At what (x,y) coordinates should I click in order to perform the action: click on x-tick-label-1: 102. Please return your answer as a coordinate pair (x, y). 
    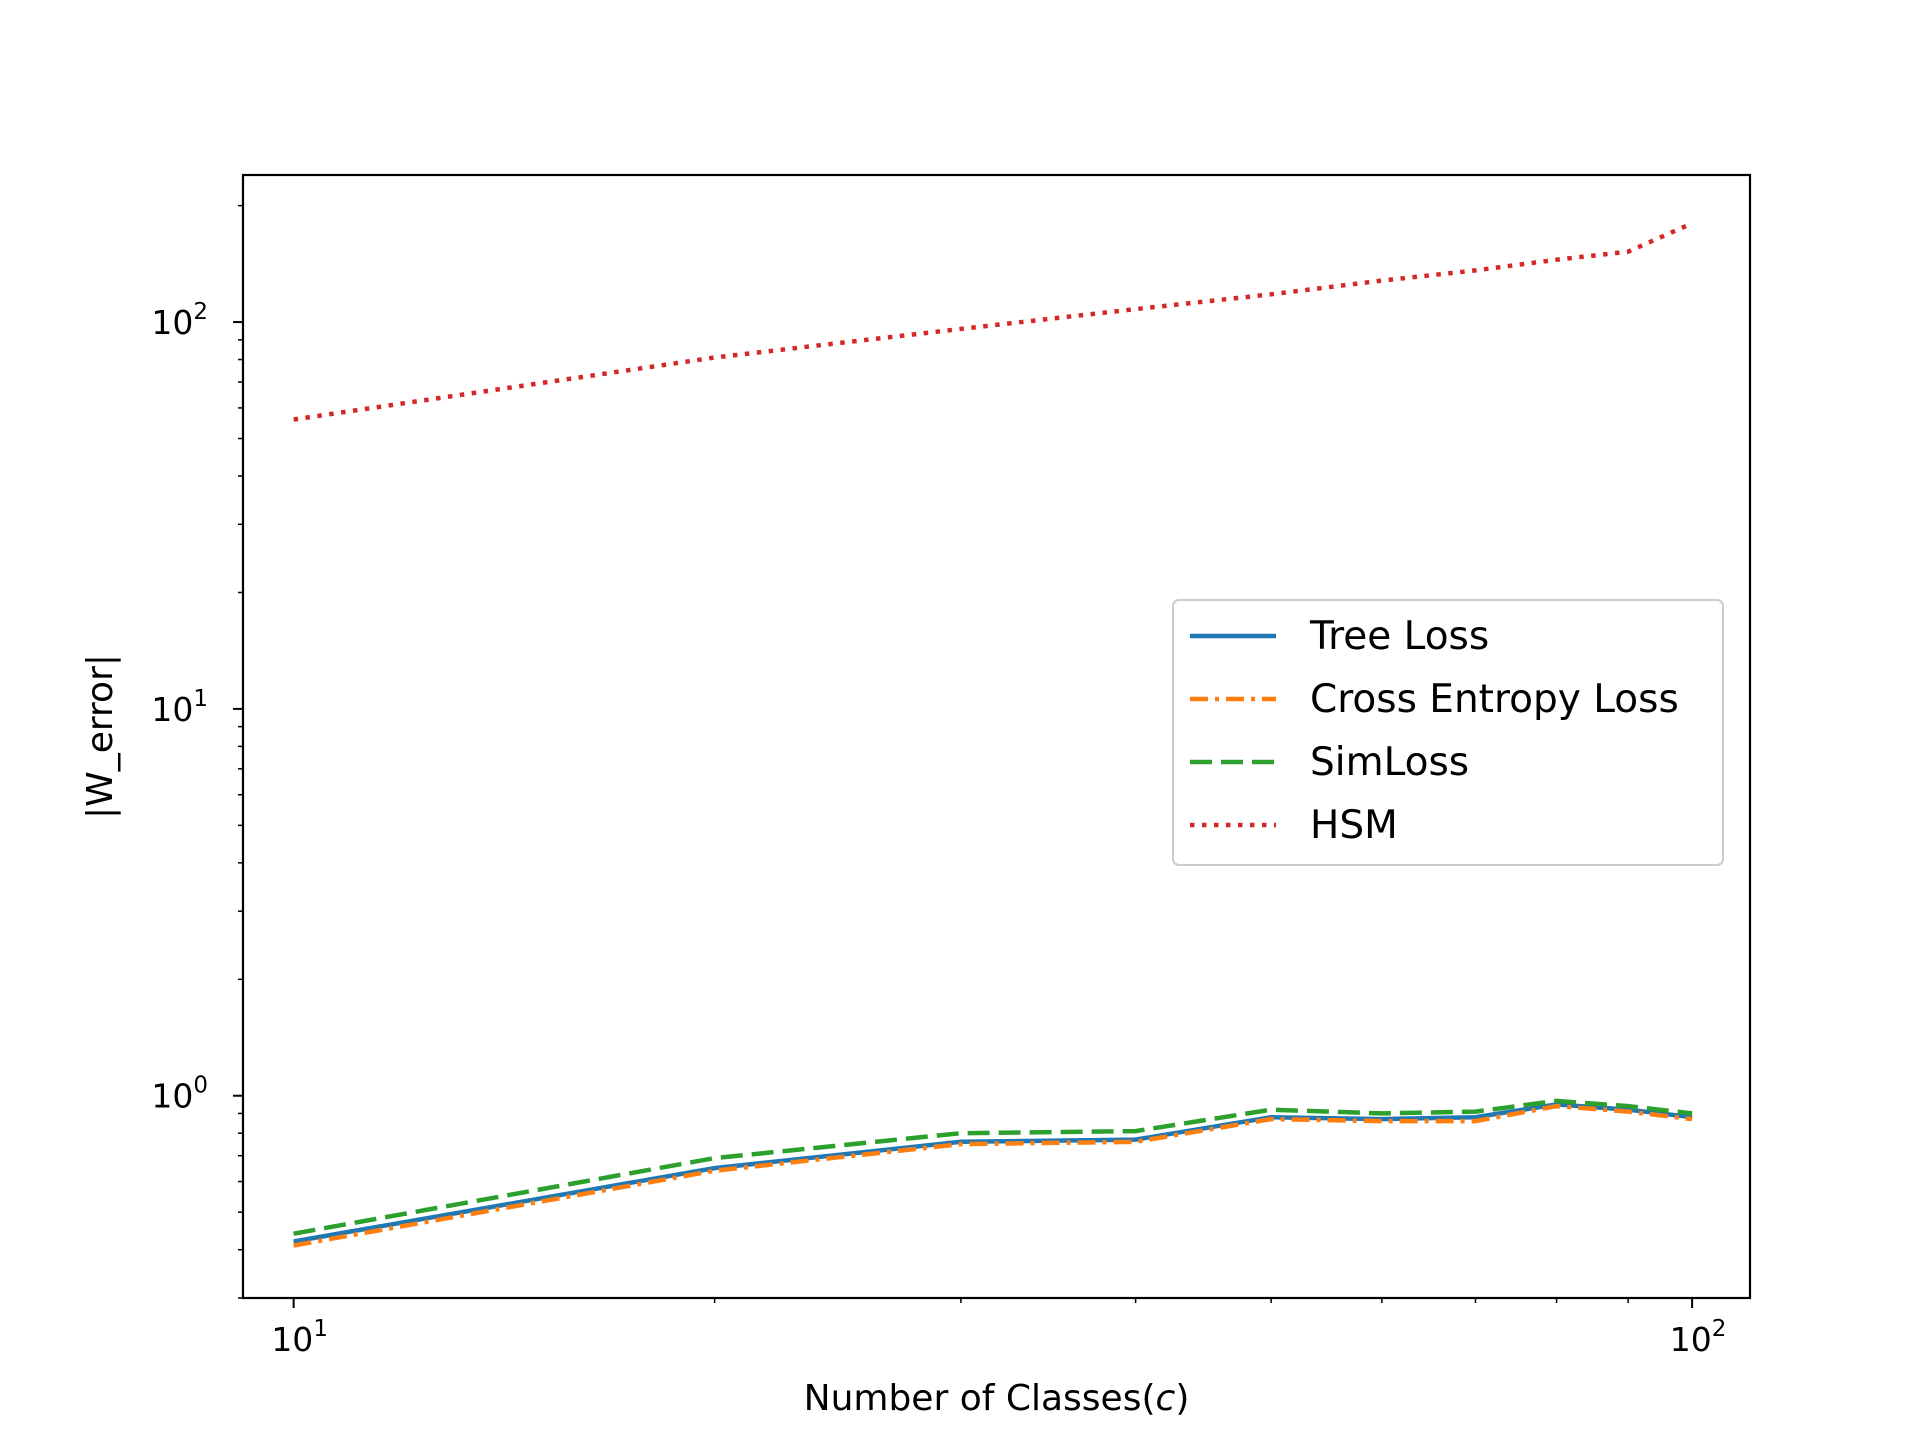
    Looking at the image, I should click on (1698, 1337).